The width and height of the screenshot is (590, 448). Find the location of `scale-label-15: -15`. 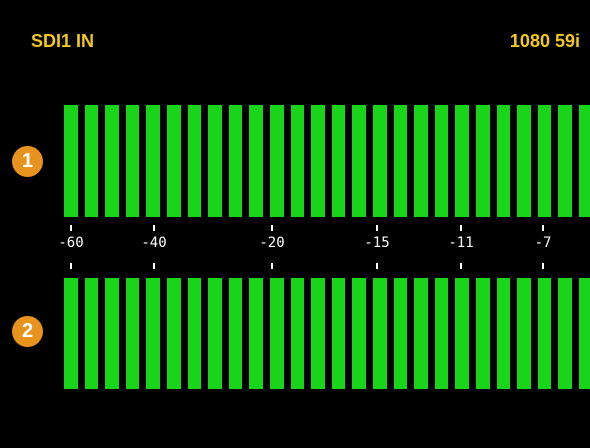

scale-label-15: -15 is located at coordinates (377, 243).